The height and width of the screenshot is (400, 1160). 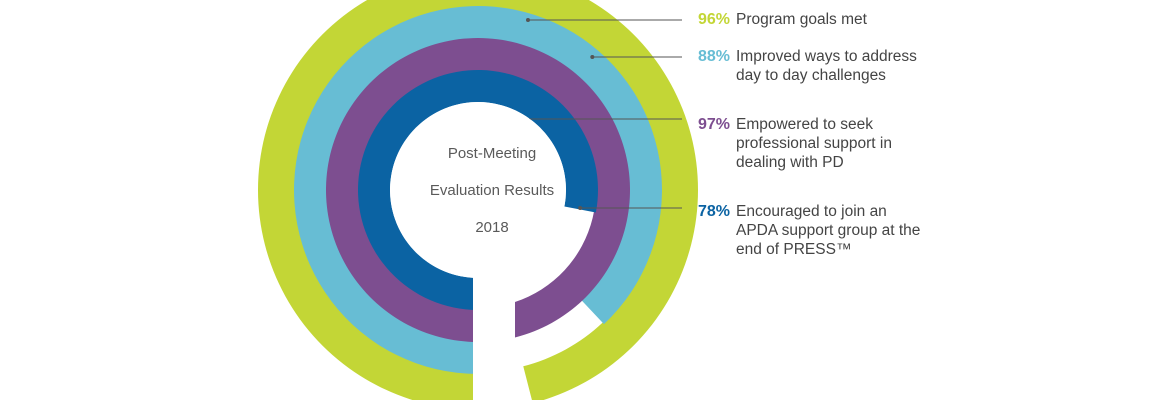 I want to click on leader-lines, so click(x=591, y=114).